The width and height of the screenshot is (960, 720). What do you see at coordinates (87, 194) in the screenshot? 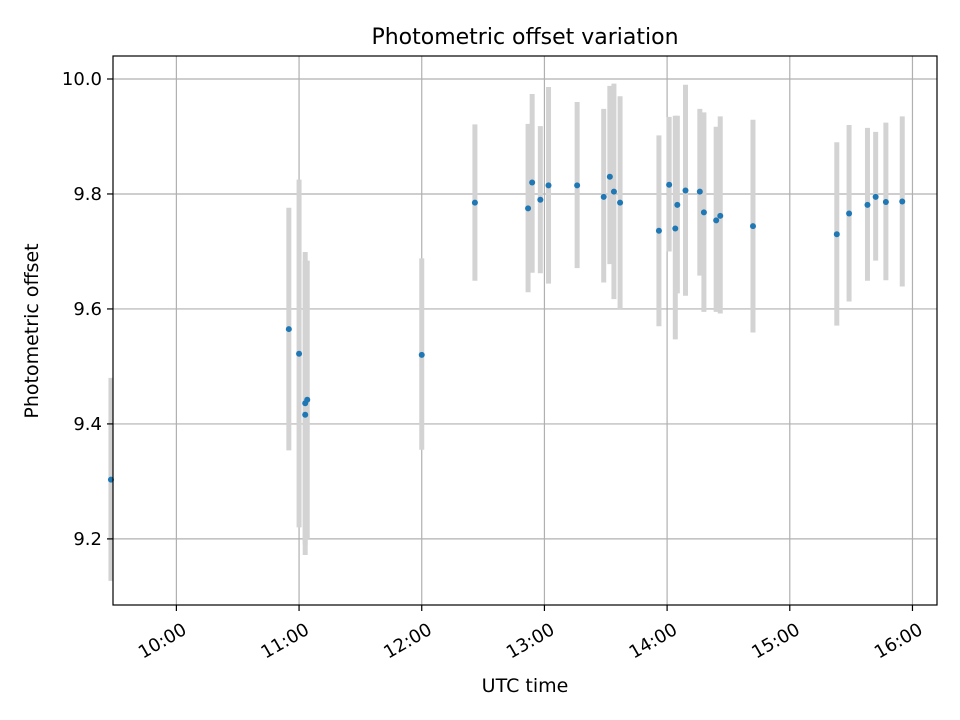
I see `y-tick-label: 9.8` at bounding box center [87, 194].